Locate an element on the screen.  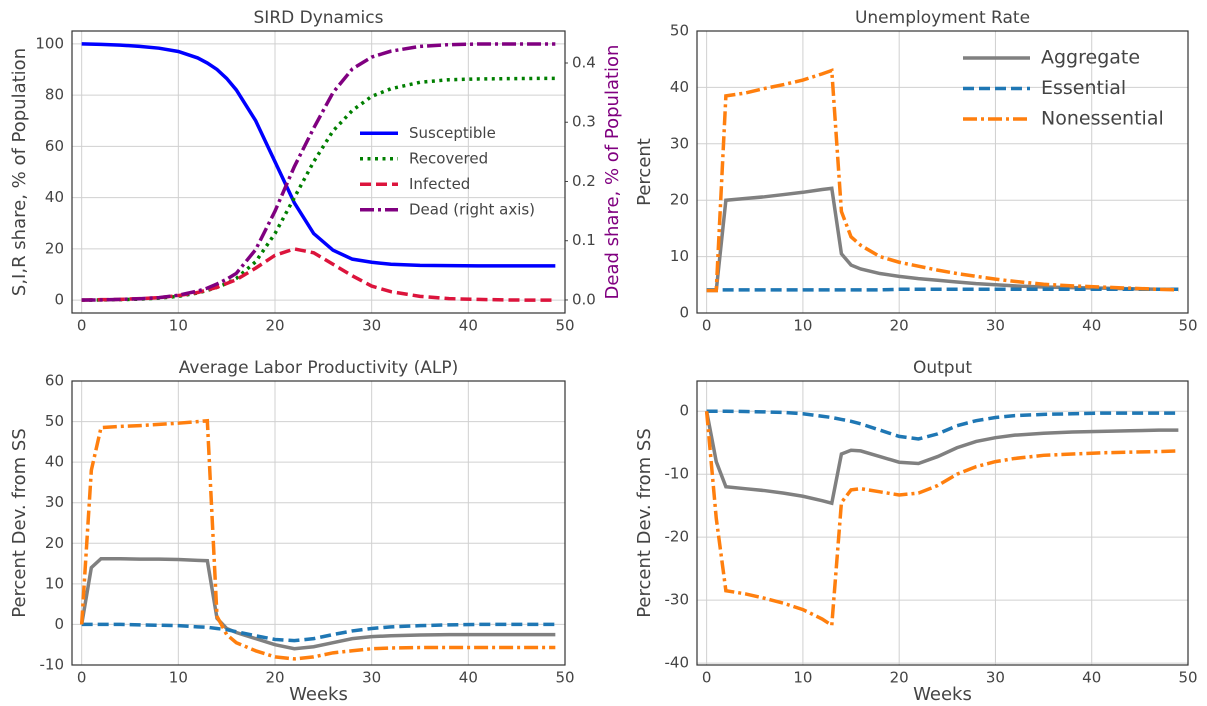
y-tick-label: -40 is located at coordinates (677, 663).